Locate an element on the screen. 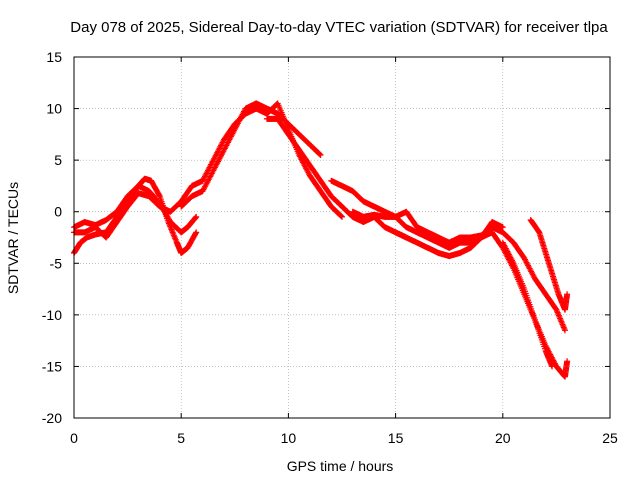 The image size is (640, 480). y-tick-label: -20 is located at coordinates (52, 418).